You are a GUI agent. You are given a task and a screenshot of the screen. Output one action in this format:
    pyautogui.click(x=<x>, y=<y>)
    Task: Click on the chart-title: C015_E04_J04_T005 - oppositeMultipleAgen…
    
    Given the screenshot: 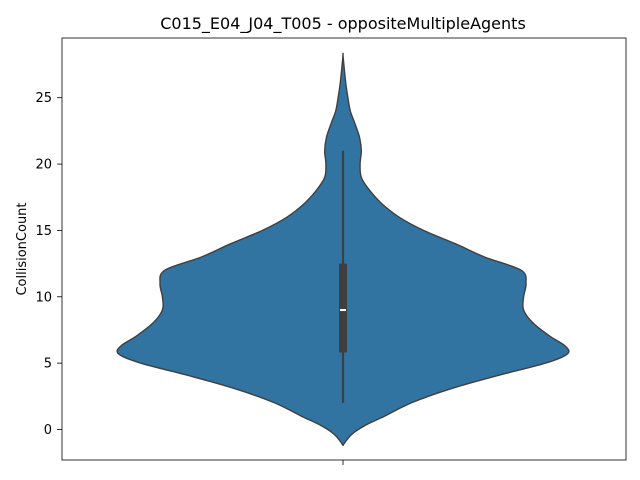 What is the action you would take?
    pyautogui.click(x=343, y=24)
    